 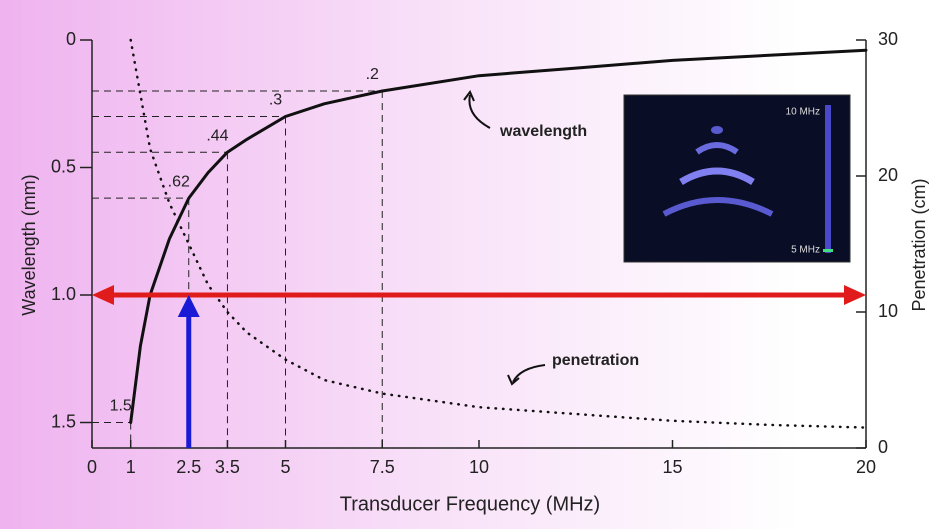 I want to click on x-tick-label: 5, so click(x=285, y=467).